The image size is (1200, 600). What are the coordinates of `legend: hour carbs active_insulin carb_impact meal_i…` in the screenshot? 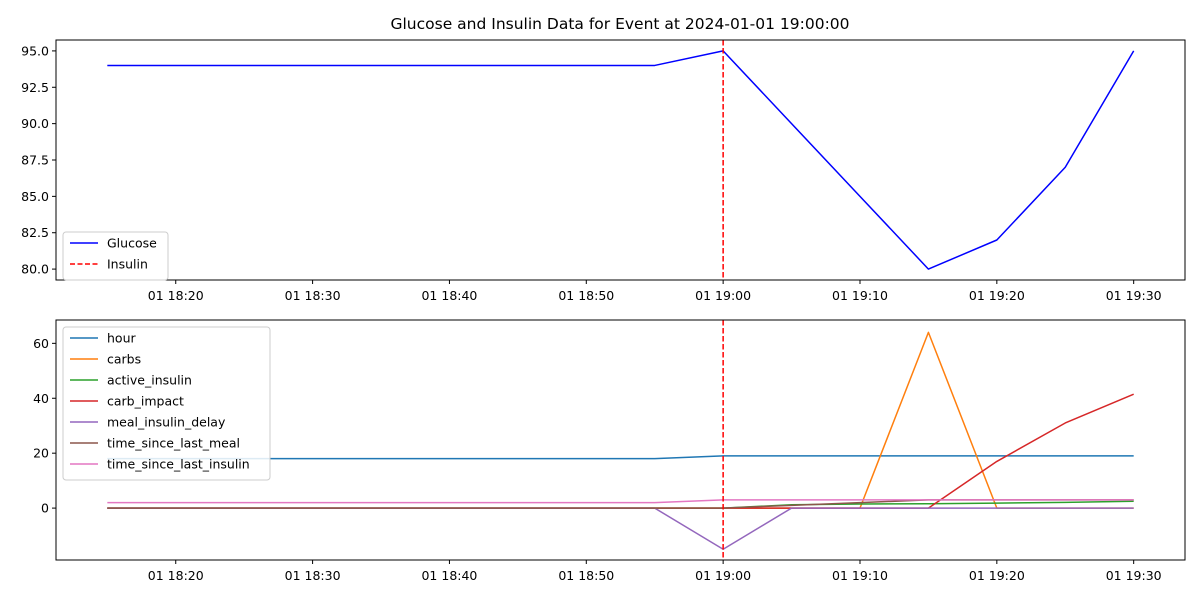 It's located at (166, 403).